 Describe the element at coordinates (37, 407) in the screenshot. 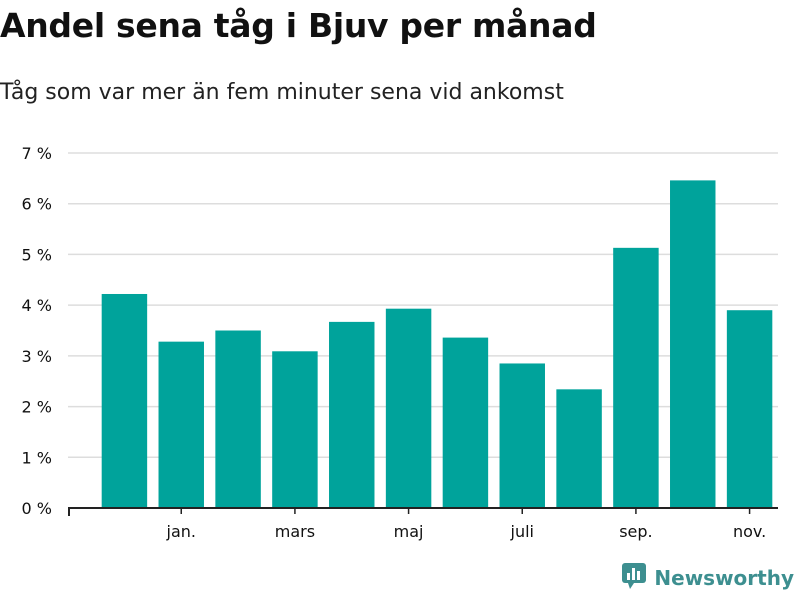

I see `y-tick-label: 2 %` at that location.